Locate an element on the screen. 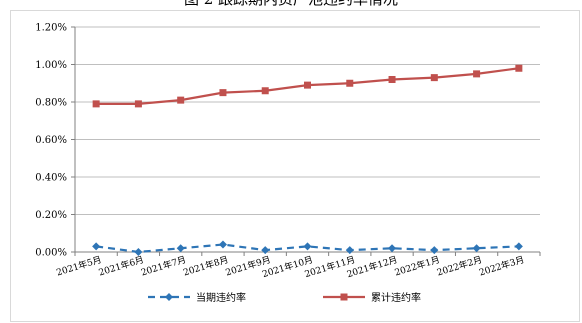 Image resolution: width=582 pixels, height=323 pixels. y-tick-label: 1.00% is located at coordinates (51, 65).